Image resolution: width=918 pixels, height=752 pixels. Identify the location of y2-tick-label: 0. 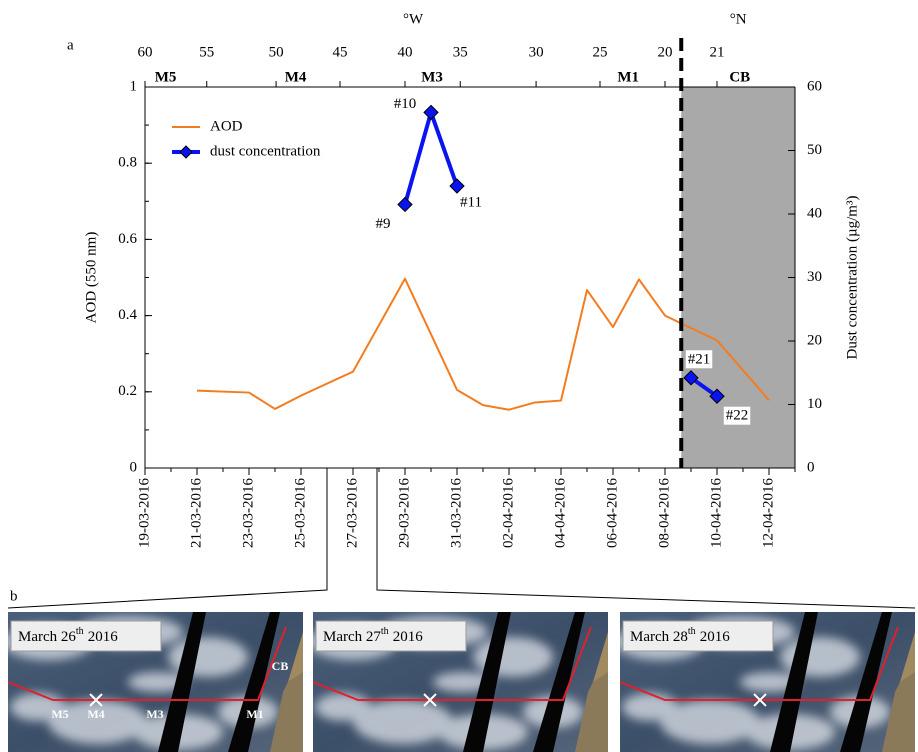
(811, 467).